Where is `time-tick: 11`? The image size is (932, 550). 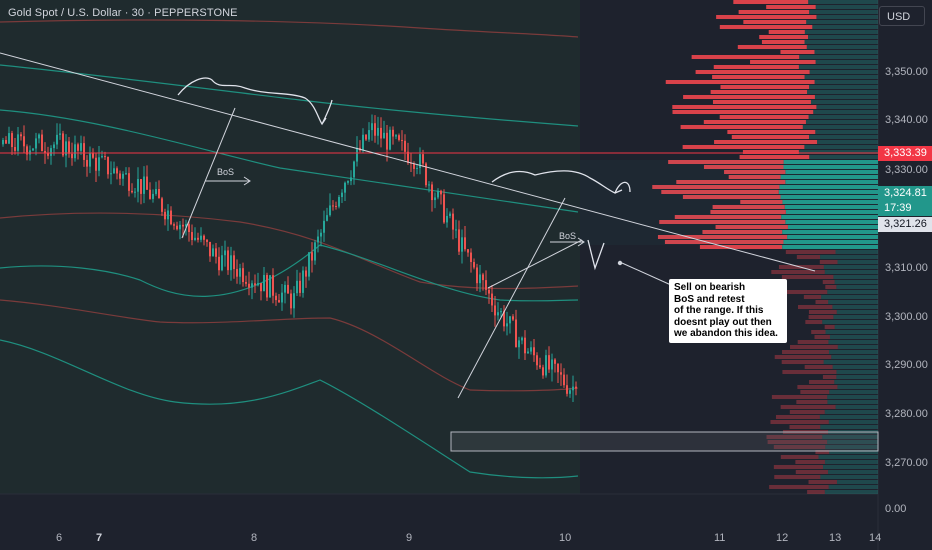 time-tick: 11 is located at coordinates (720, 538).